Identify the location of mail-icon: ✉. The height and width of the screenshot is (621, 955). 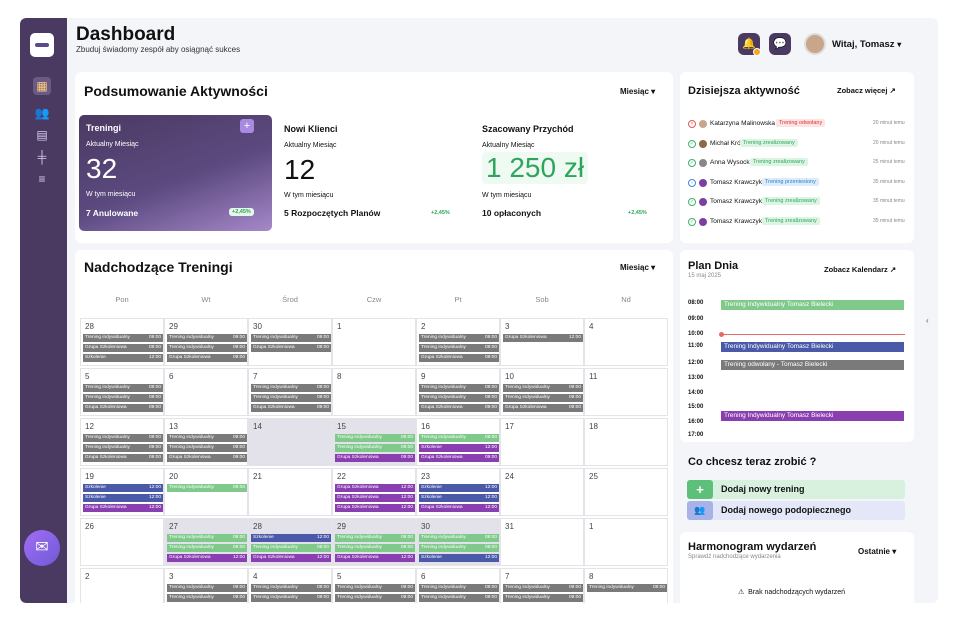
(42, 548).